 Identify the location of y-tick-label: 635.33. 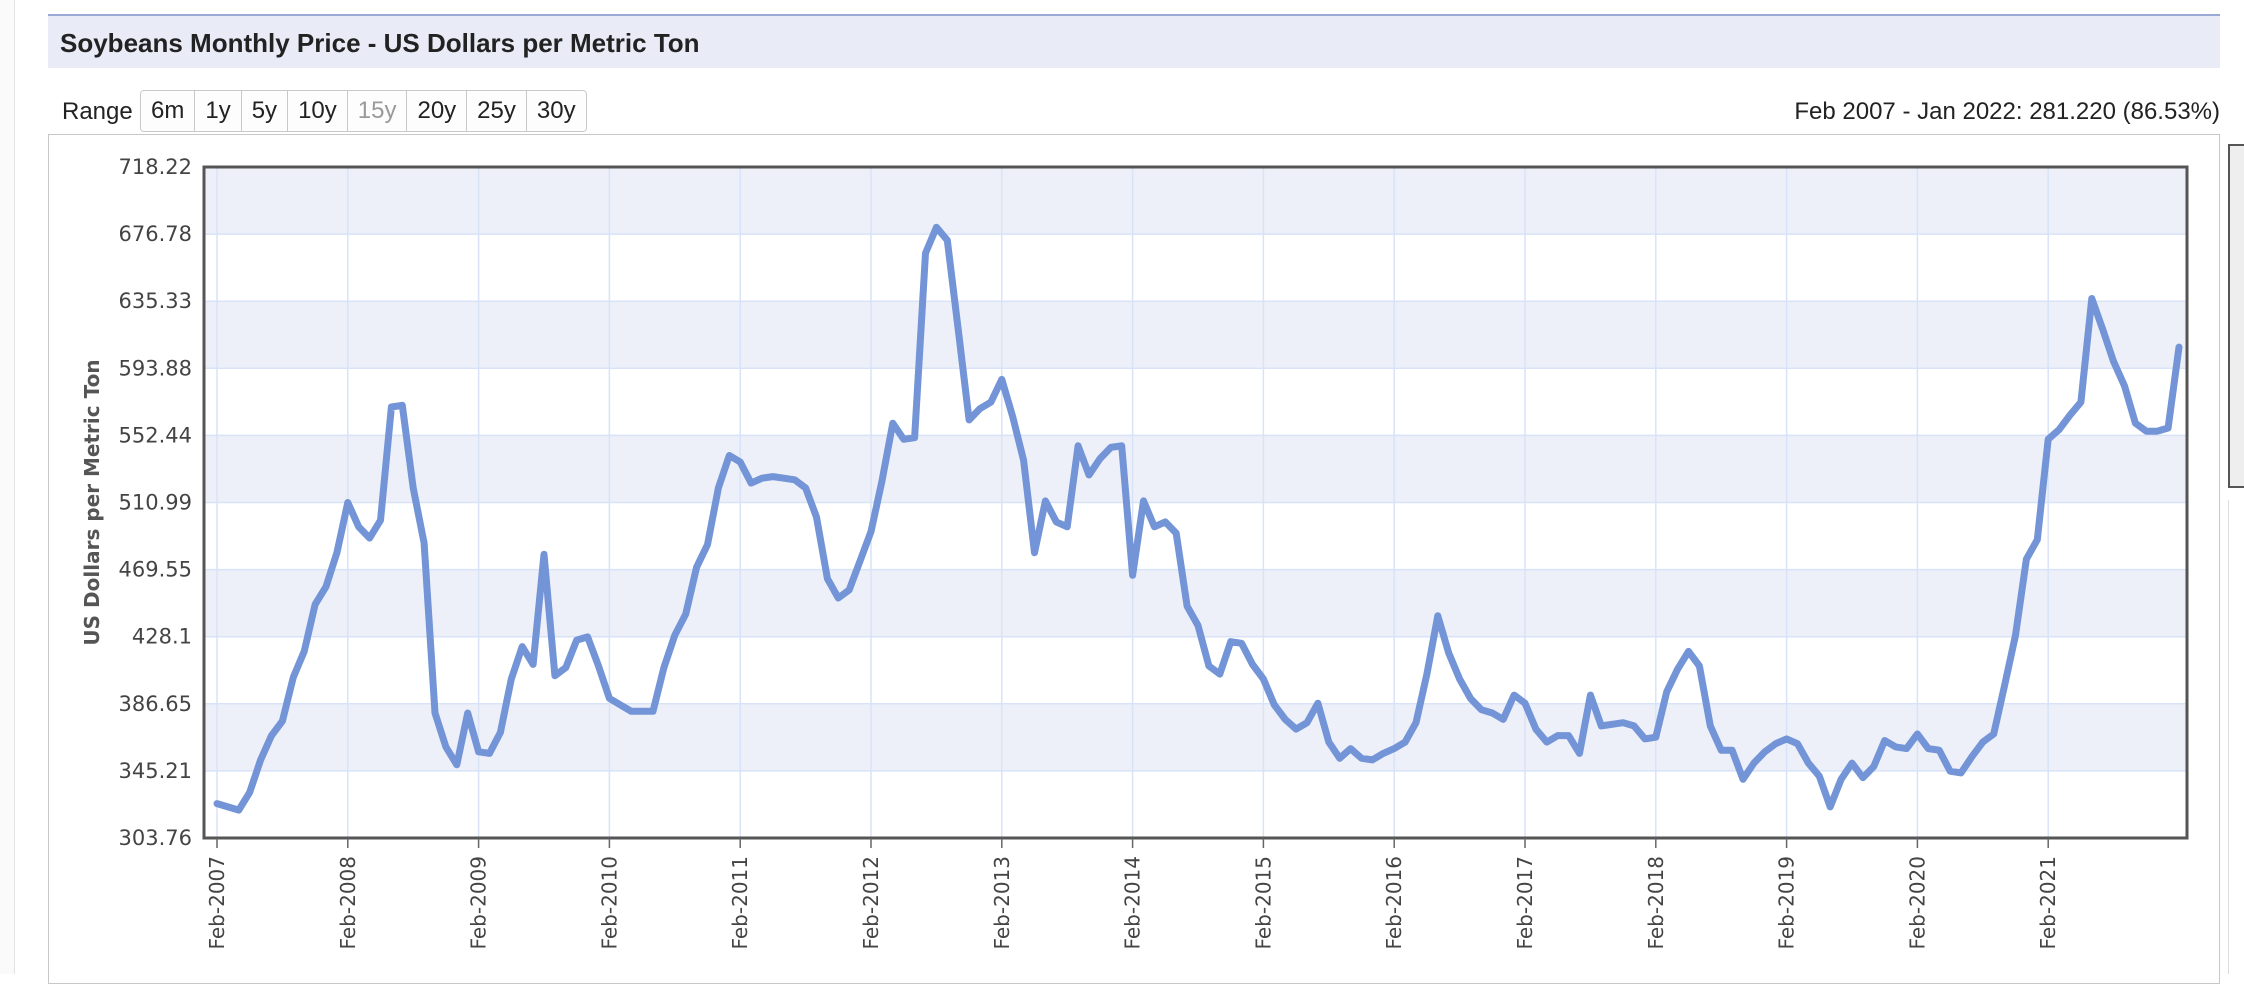
(155, 301).